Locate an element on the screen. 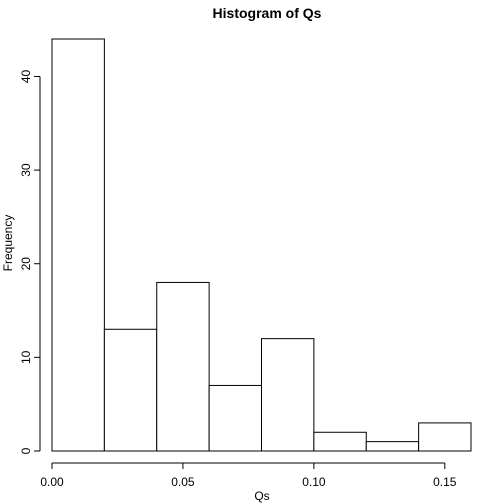  y-axis: 0 10 20 30 40 is located at coordinates (30, 261).